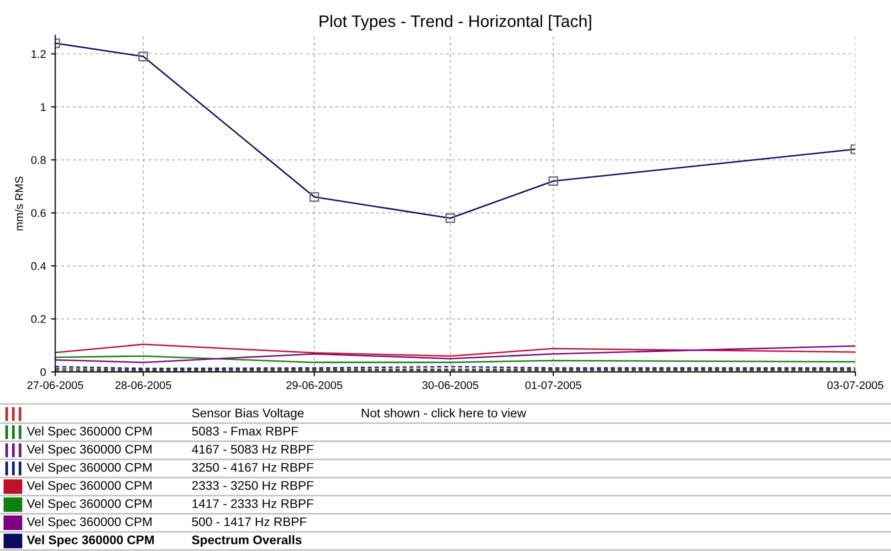  What do you see at coordinates (450, 385) in the screenshot?
I see `x-tick-label: 30-06-2005` at bounding box center [450, 385].